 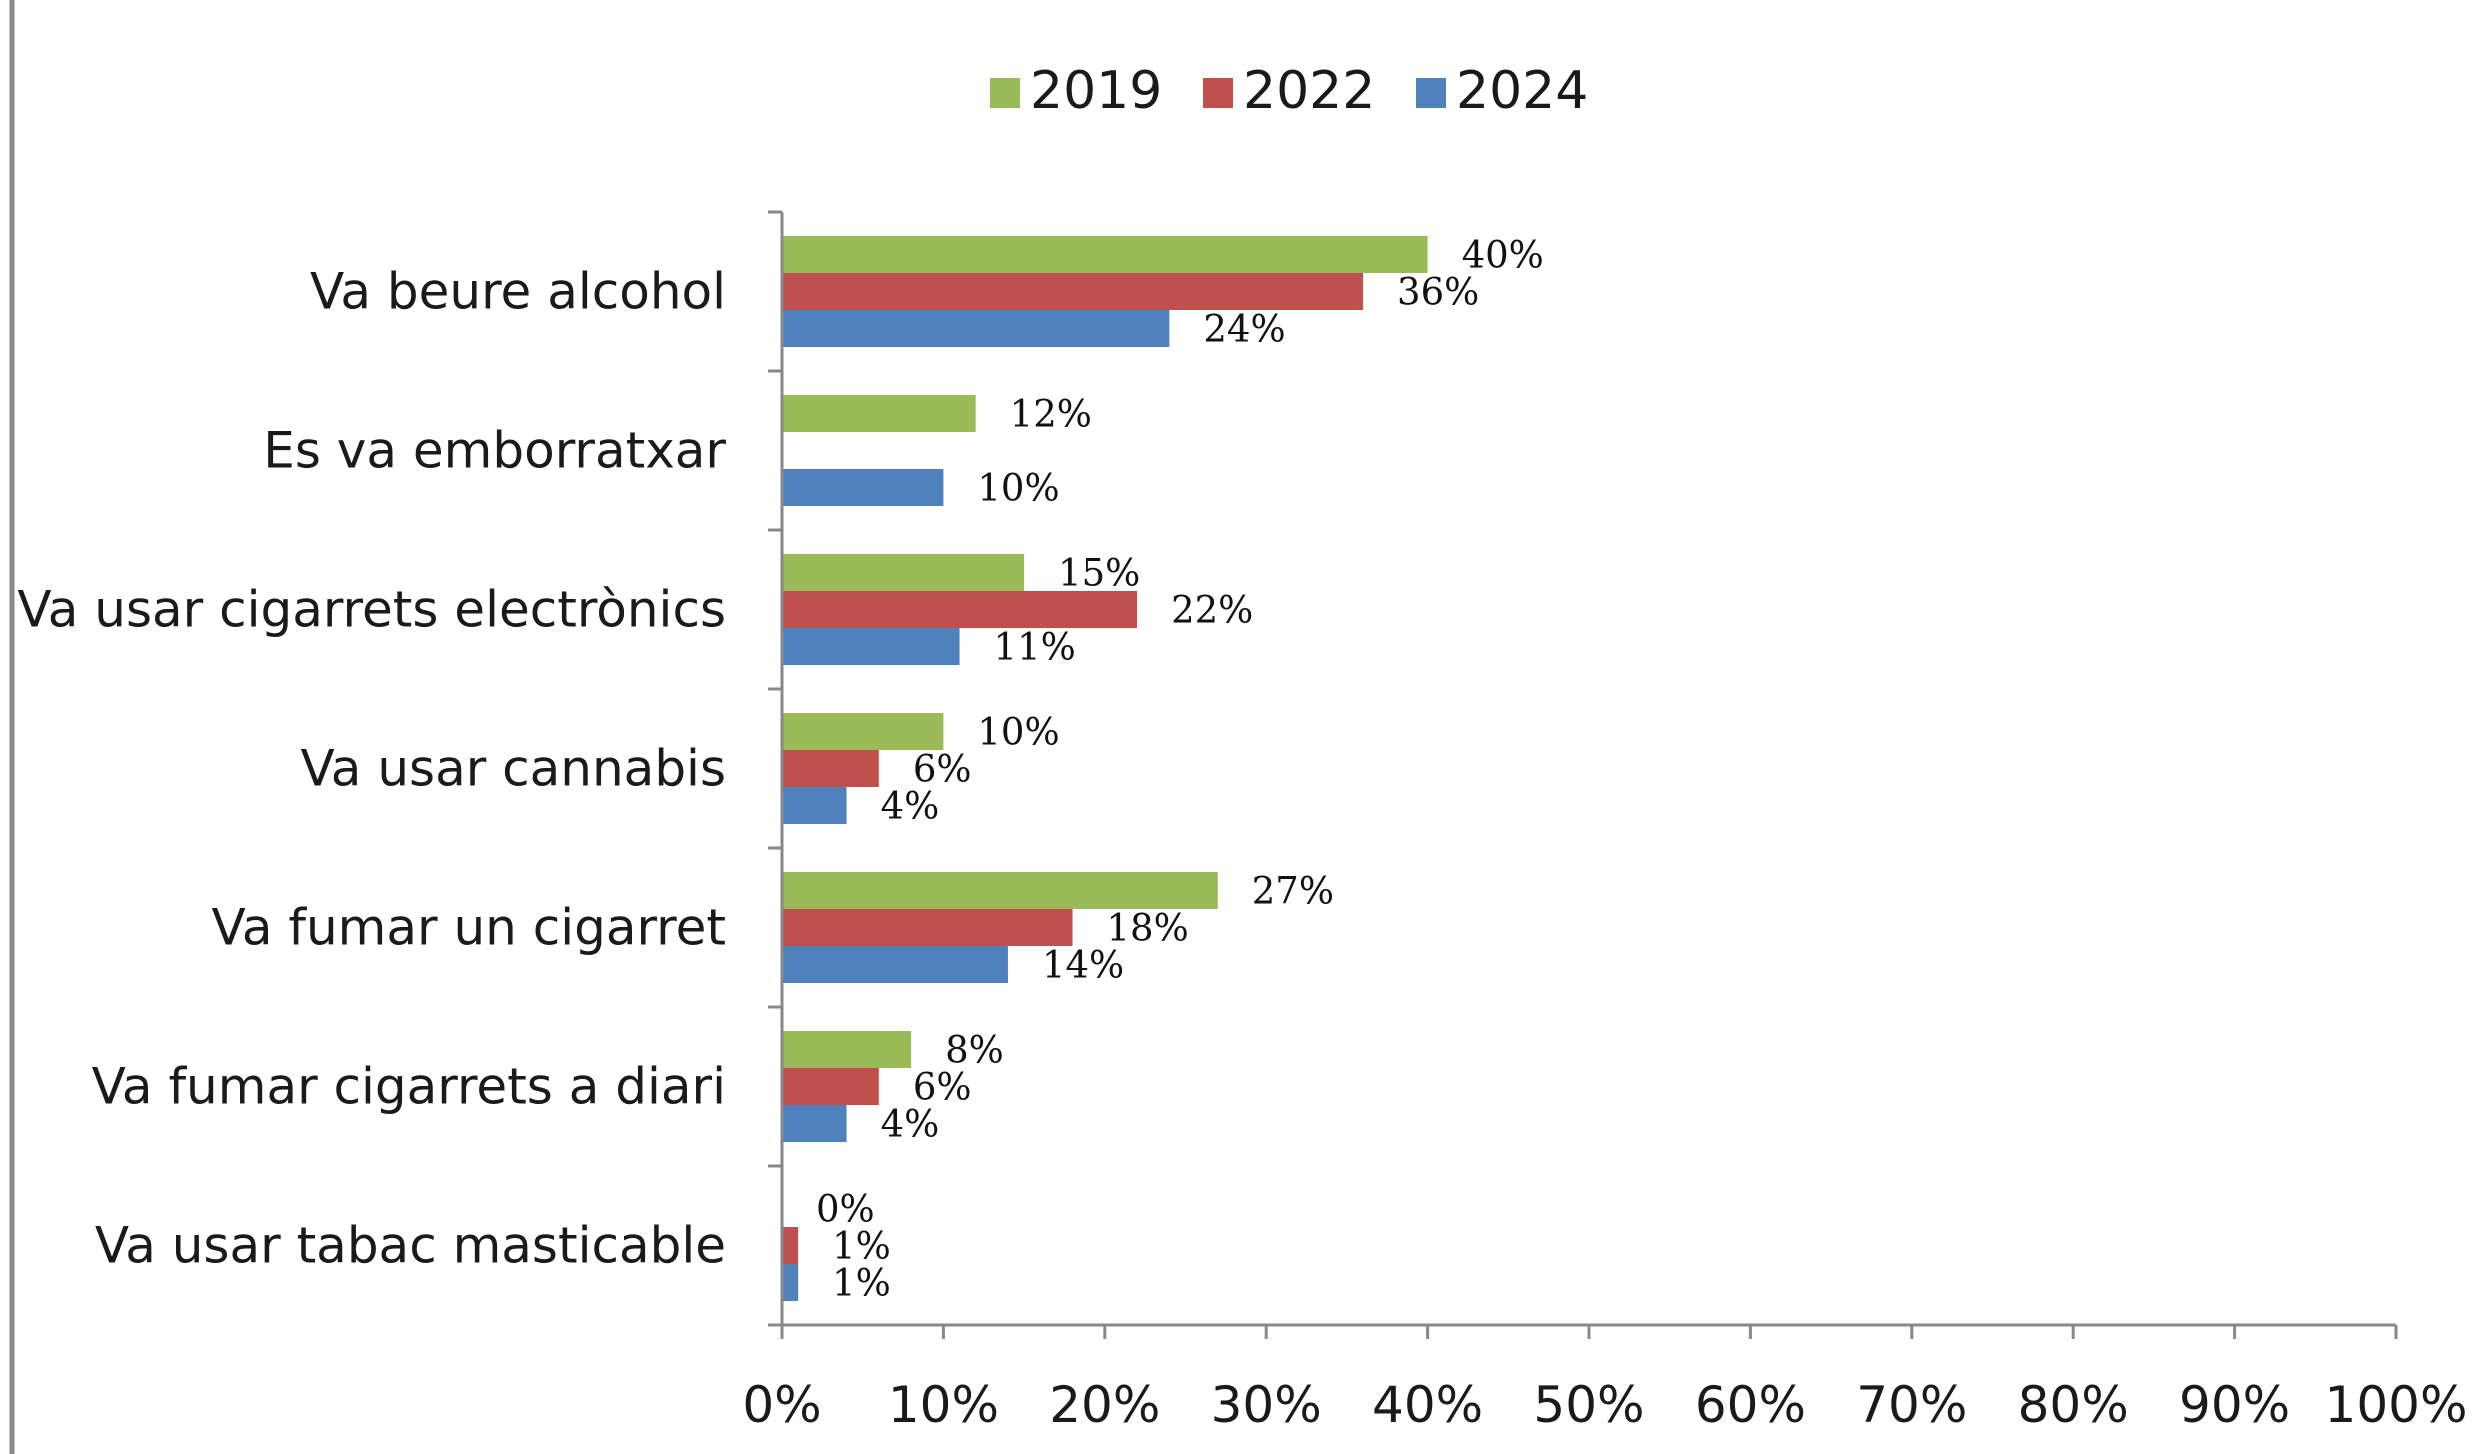 What do you see at coordinates (781, 1405) in the screenshot?
I see `x-tick-label-0pct: 0%` at bounding box center [781, 1405].